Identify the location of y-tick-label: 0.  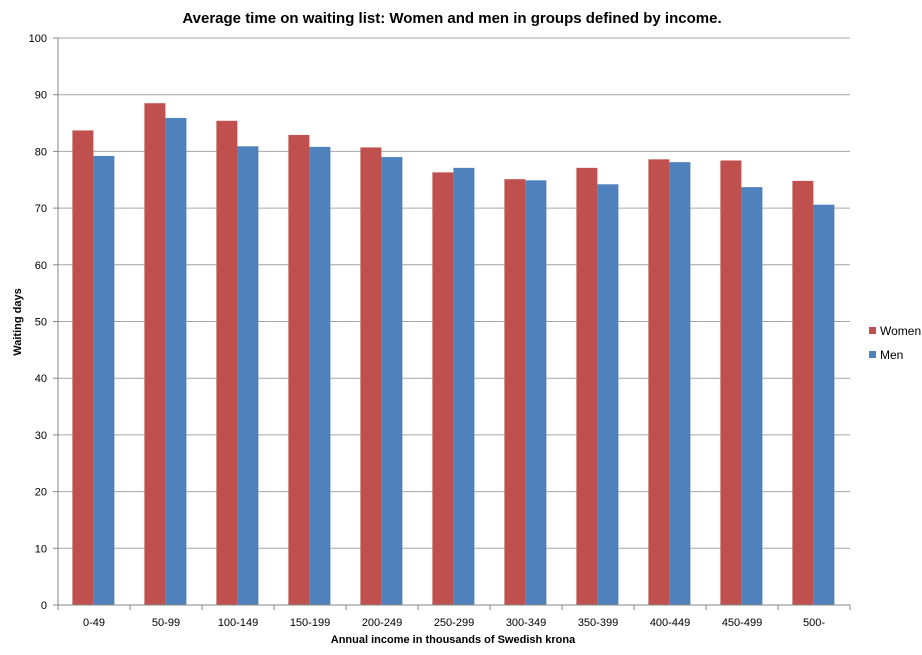
(44, 606).